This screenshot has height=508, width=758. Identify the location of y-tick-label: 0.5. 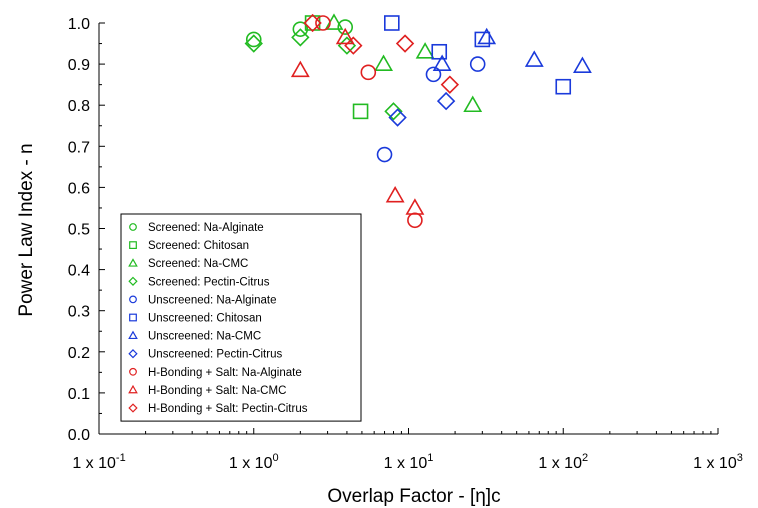
(79, 230).